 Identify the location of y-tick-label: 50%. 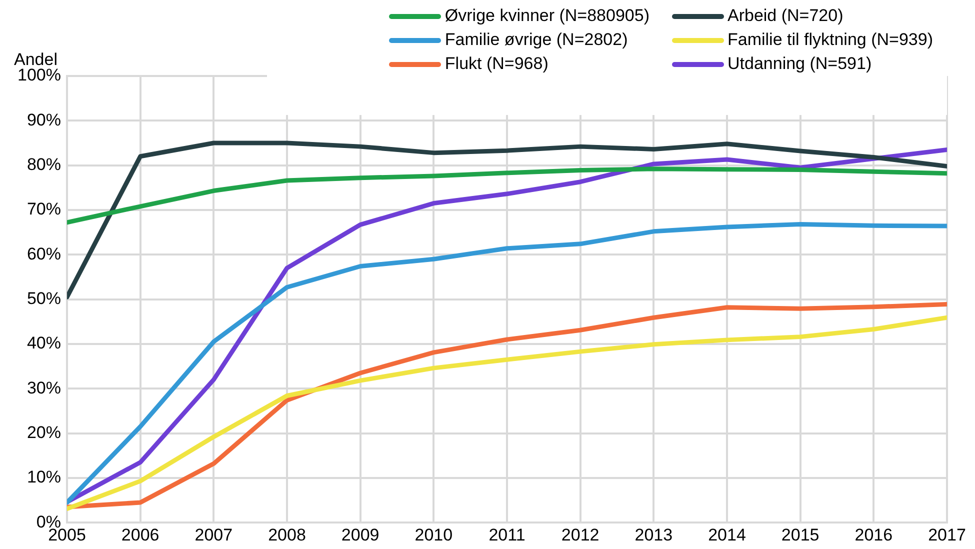
(43, 298).